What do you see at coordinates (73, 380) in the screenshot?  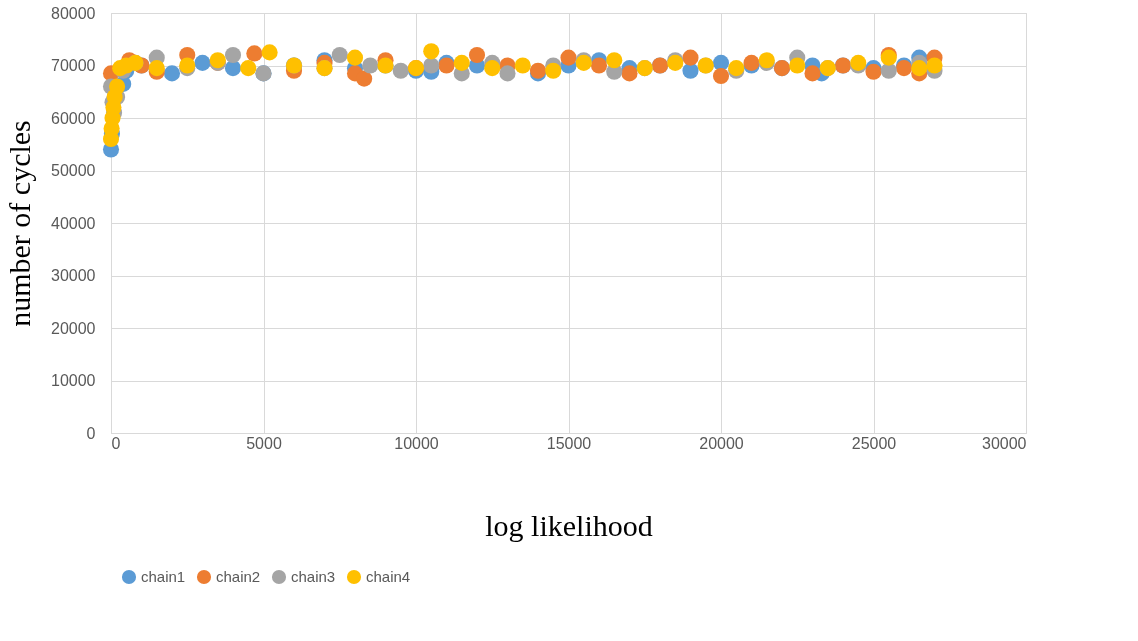 I see `y-tick-label: 10000` at bounding box center [73, 380].